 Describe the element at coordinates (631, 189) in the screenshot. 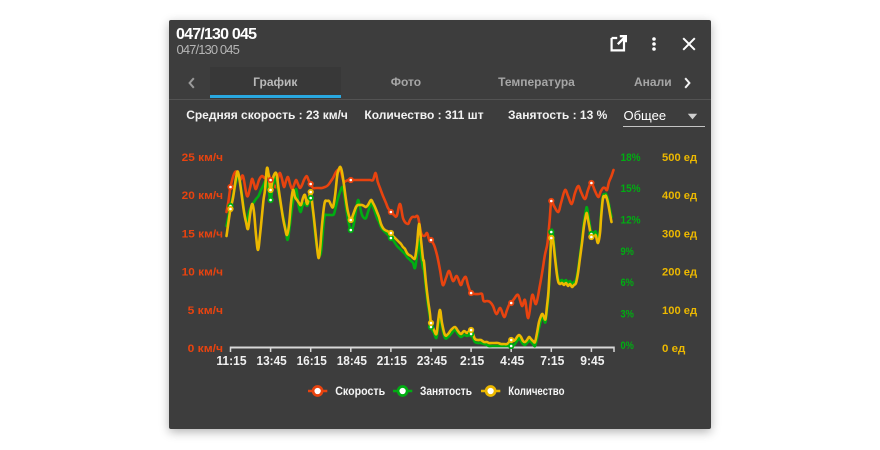

I see `svg-text: 15%` at that location.